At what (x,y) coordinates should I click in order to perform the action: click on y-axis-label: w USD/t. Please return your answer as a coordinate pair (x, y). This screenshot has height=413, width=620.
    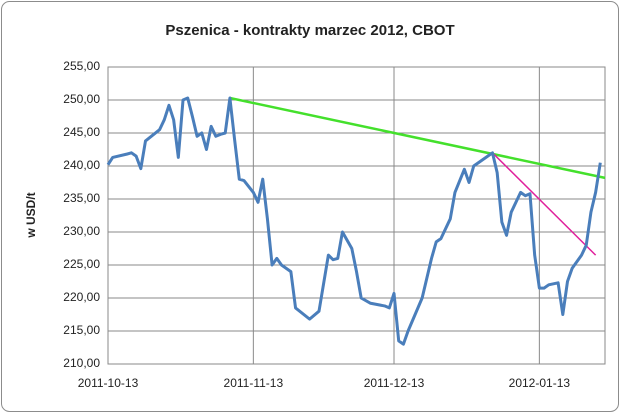
    Looking at the image, I should click on (31, 215).